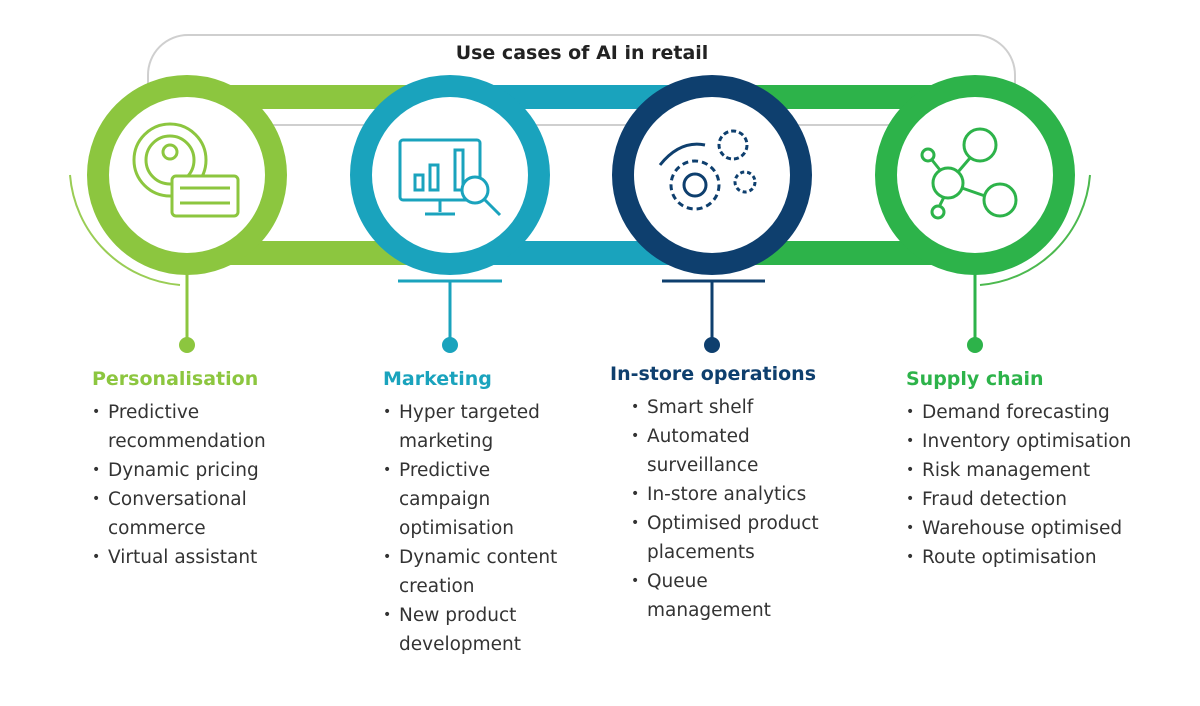 The image size is (1200, 706). I want to click on column-heading: Marketing, so click(437, 379).